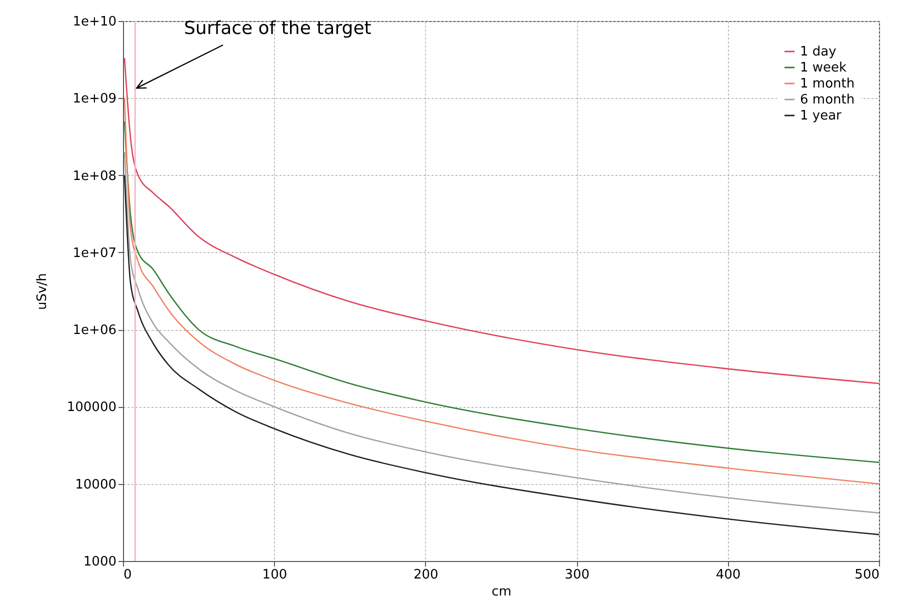 The width and height of the screenshot is (898, 608). Describe the element at coordinates (827, 84) in the screenshot. I see `legend-label: 1 month` at that location.